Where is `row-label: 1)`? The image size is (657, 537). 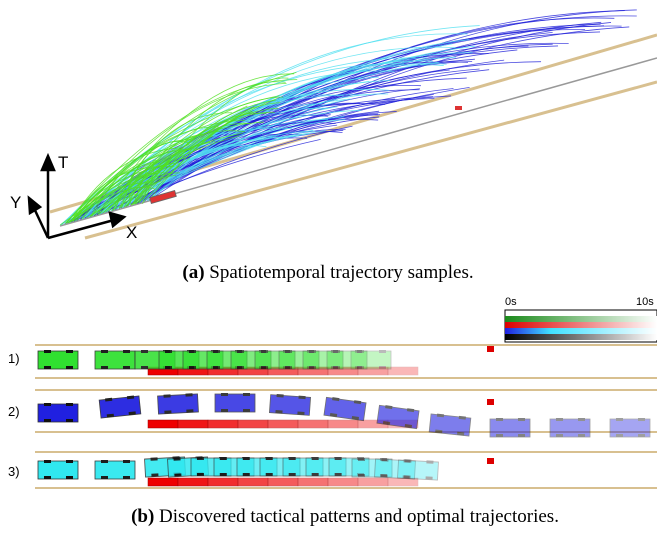
row-label: 1) is located at coordinates (14, 358).